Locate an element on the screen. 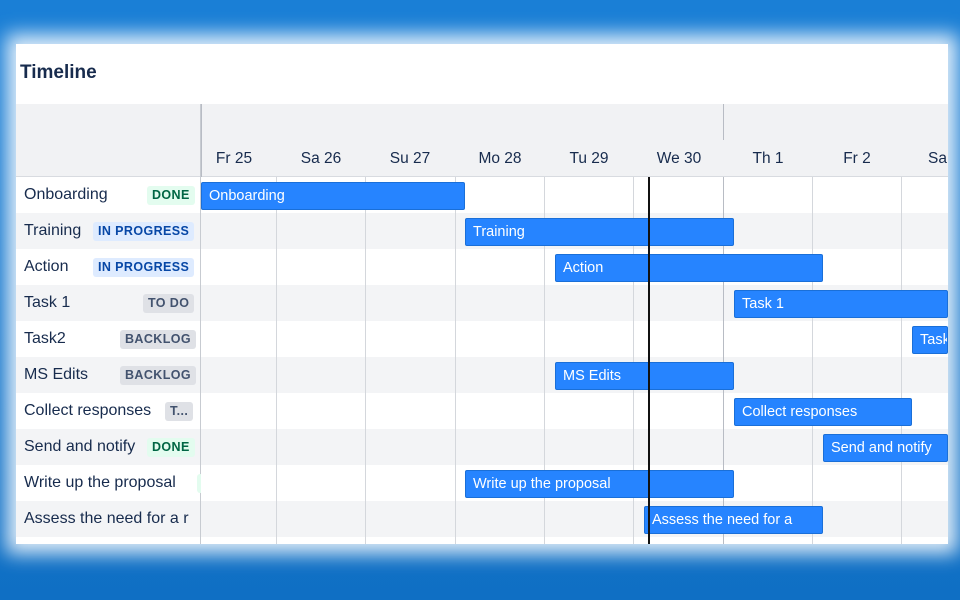 The image size is (960, 600). issue-name: Training is located at coordinates (53, 230).